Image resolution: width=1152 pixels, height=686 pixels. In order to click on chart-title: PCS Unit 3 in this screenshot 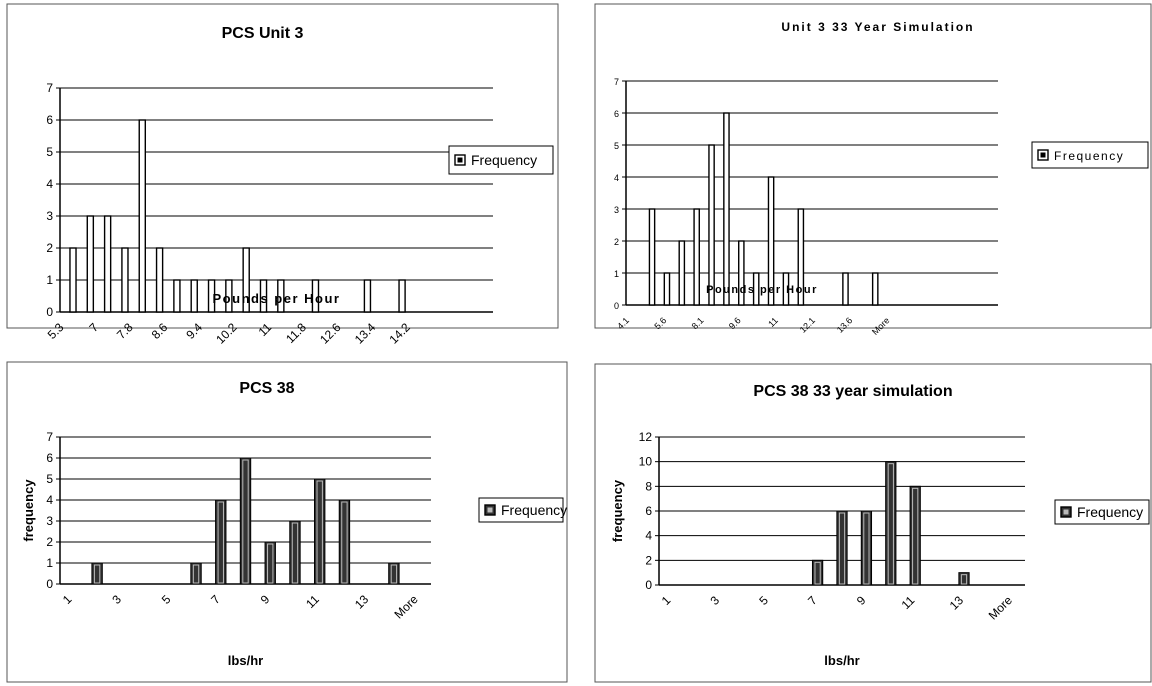, I will do `click(263, 33)`.